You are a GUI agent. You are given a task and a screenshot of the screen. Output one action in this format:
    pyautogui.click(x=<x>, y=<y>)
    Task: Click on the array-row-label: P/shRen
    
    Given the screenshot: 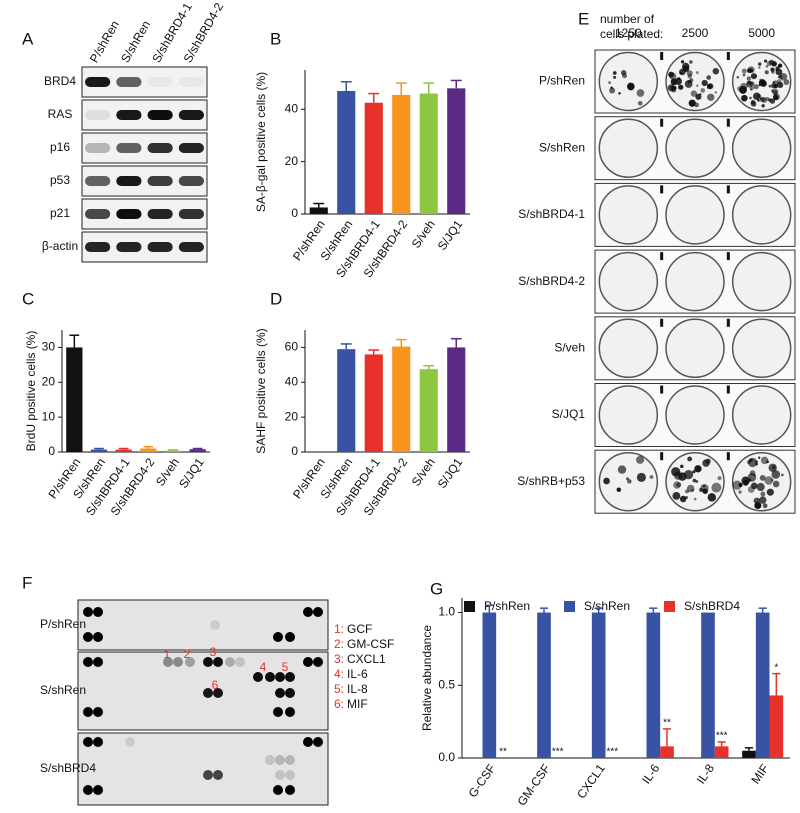 What is the action you would take?
    pyautogui.click(x=63, y=624)
    